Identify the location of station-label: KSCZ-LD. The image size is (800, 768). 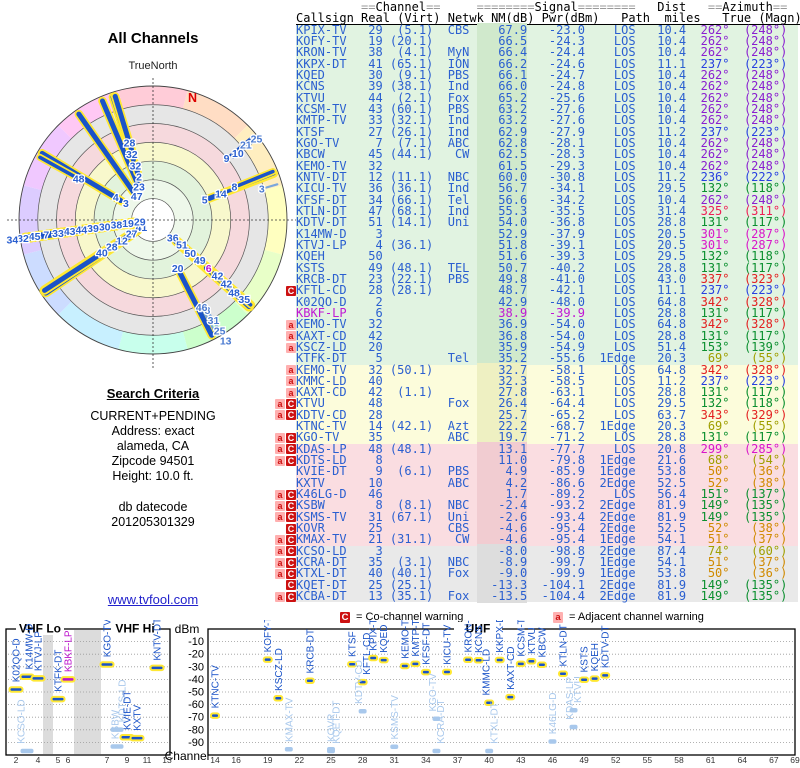
(279, 669).